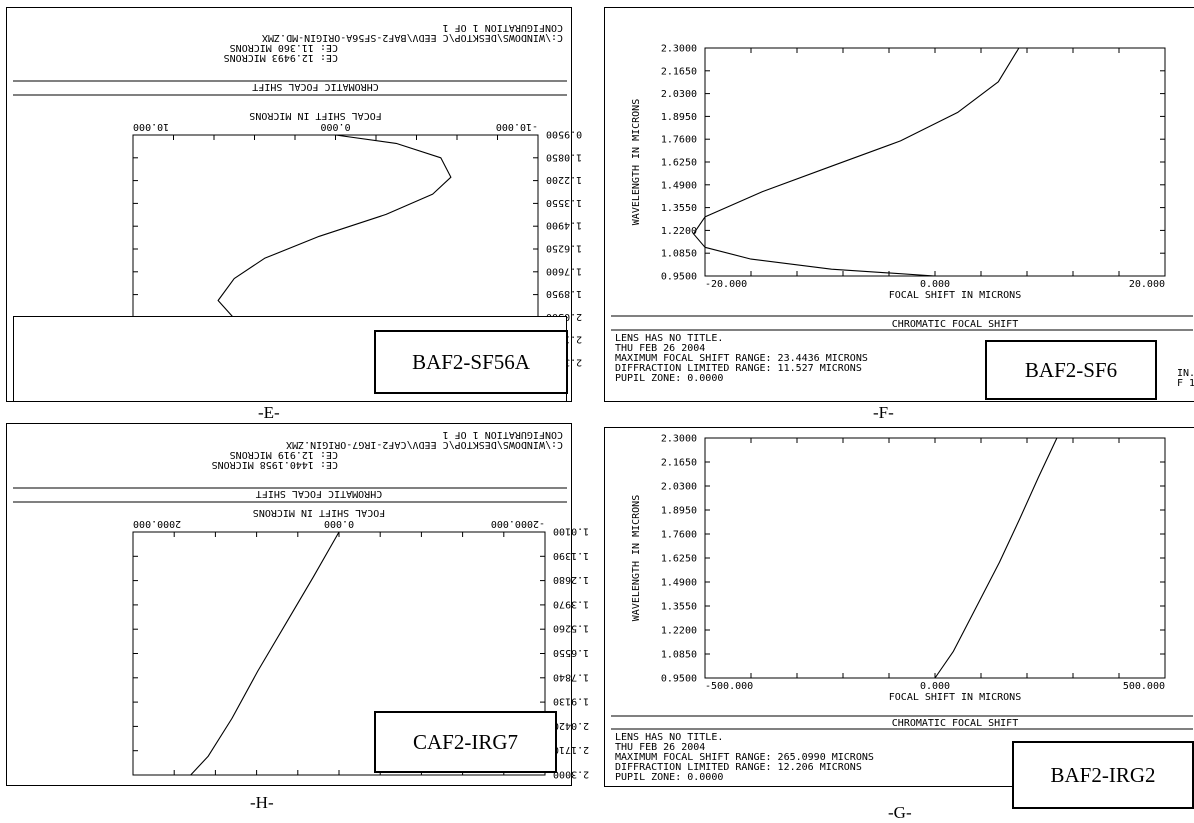 The height and width of the screenshot is (823, 1194). What do you see at coordinates (281, 57) in the screenshot?
I see `range-line: CE: 12.9493 MICRONS` at bounding box center [281, 57].